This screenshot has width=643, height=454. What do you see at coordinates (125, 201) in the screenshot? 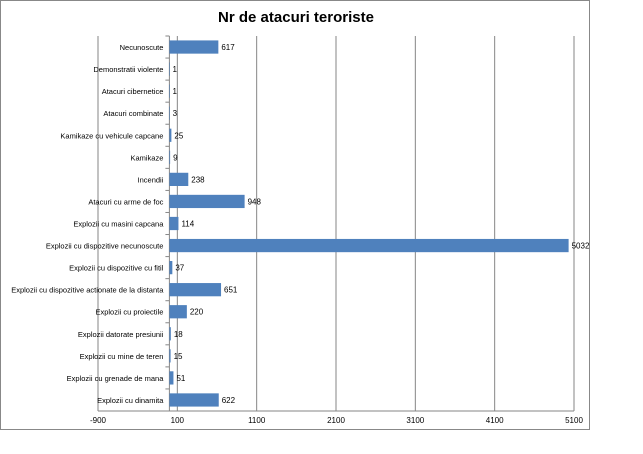
I see `category-label: Atacuri cu arme de foc` at bounding box center [125, 201].